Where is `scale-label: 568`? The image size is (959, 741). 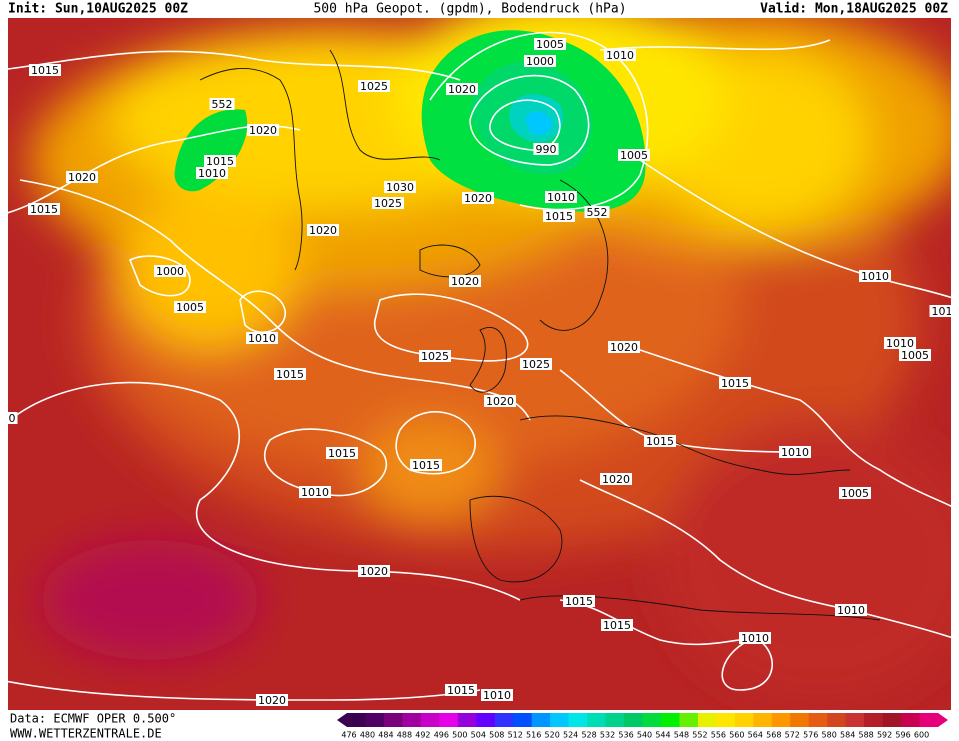
scale-label: 568 is located at coordinates (773, 735).